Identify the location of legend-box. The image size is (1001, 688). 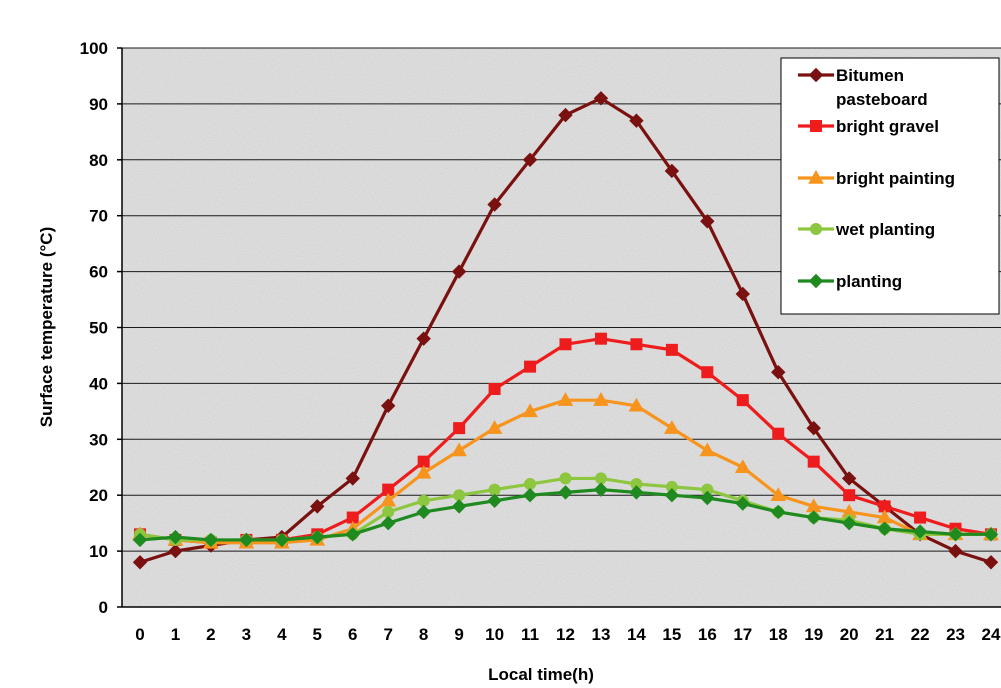
(890, 186).